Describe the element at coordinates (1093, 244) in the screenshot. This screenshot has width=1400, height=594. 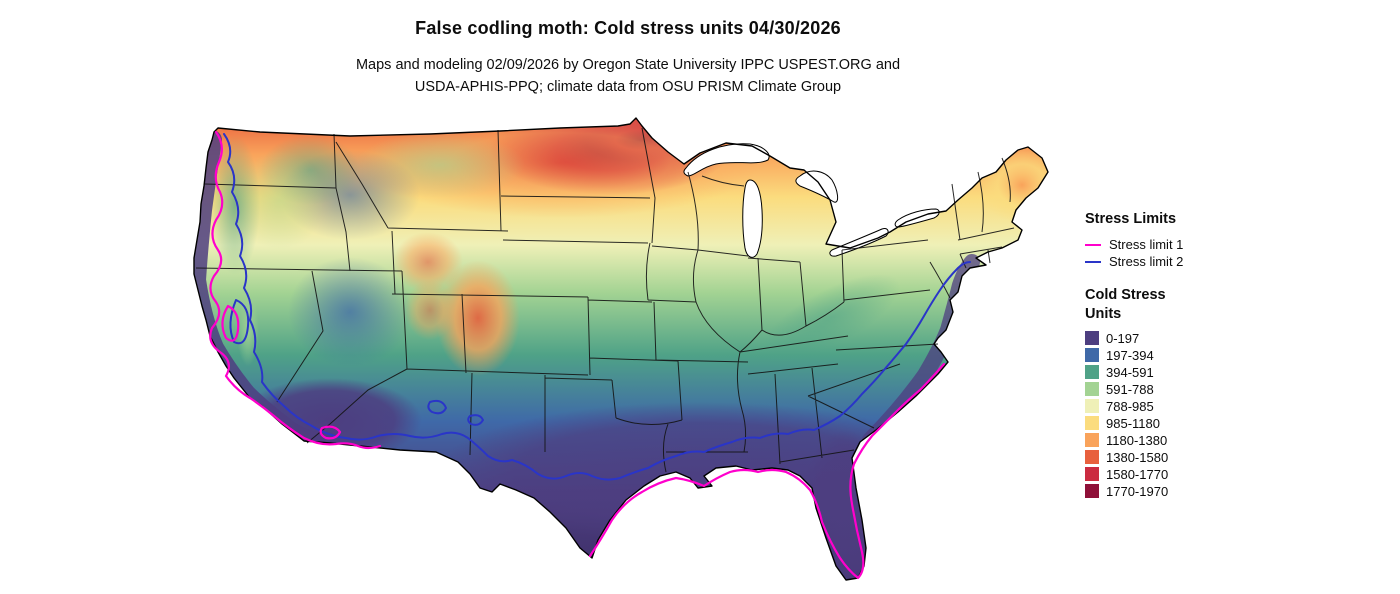
I see `stress-limit-1-line-sample` at that location.